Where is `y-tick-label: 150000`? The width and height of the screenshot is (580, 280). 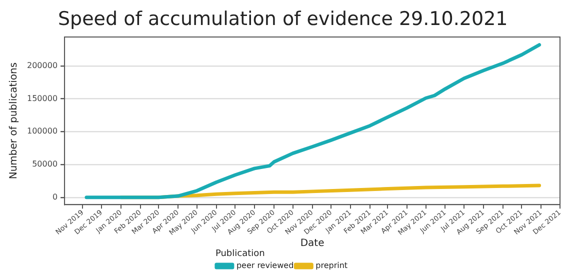
y-tick-label: 150000 is located at coordinates (42, 98).